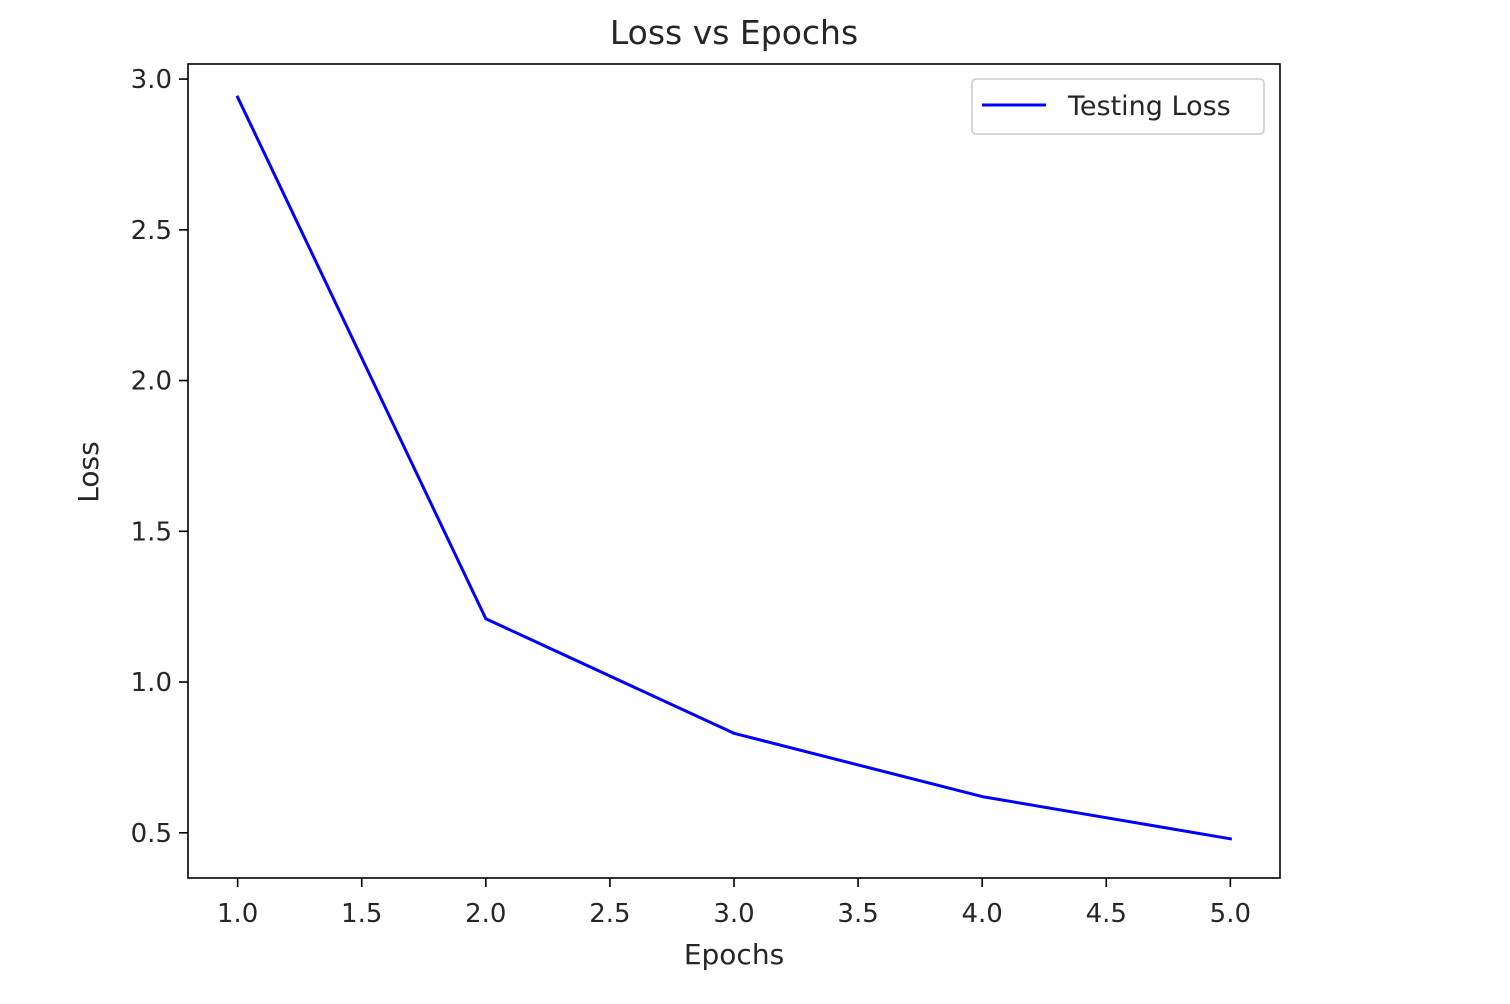  Describe the element at coordinates (733, 914) in the screenshot. I see `x-tick-label: 3.0` at that location.